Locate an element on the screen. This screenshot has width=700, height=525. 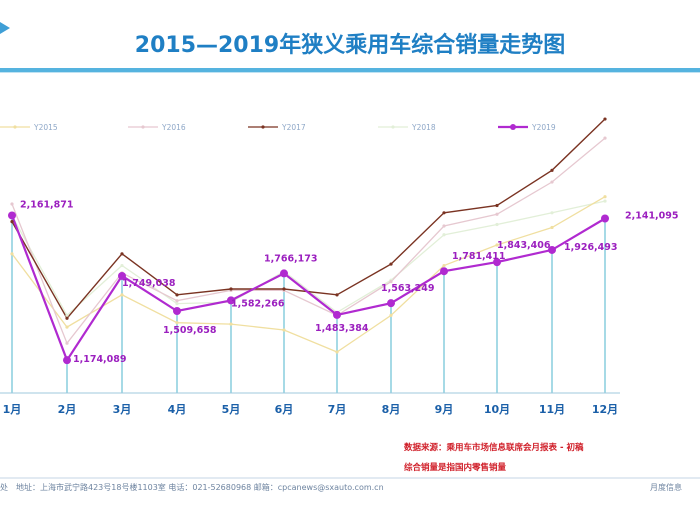
legend-item-y2016: Y2016 is located at coordinates (157, 127).